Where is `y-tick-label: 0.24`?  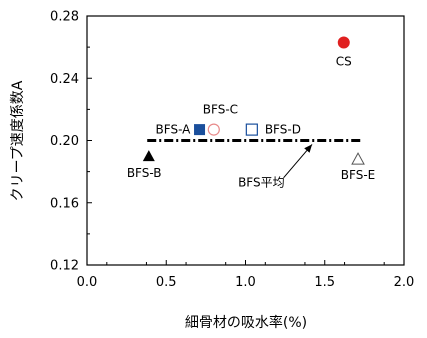
y-tick-label: 0.24 is located at coordinates (64, 79).